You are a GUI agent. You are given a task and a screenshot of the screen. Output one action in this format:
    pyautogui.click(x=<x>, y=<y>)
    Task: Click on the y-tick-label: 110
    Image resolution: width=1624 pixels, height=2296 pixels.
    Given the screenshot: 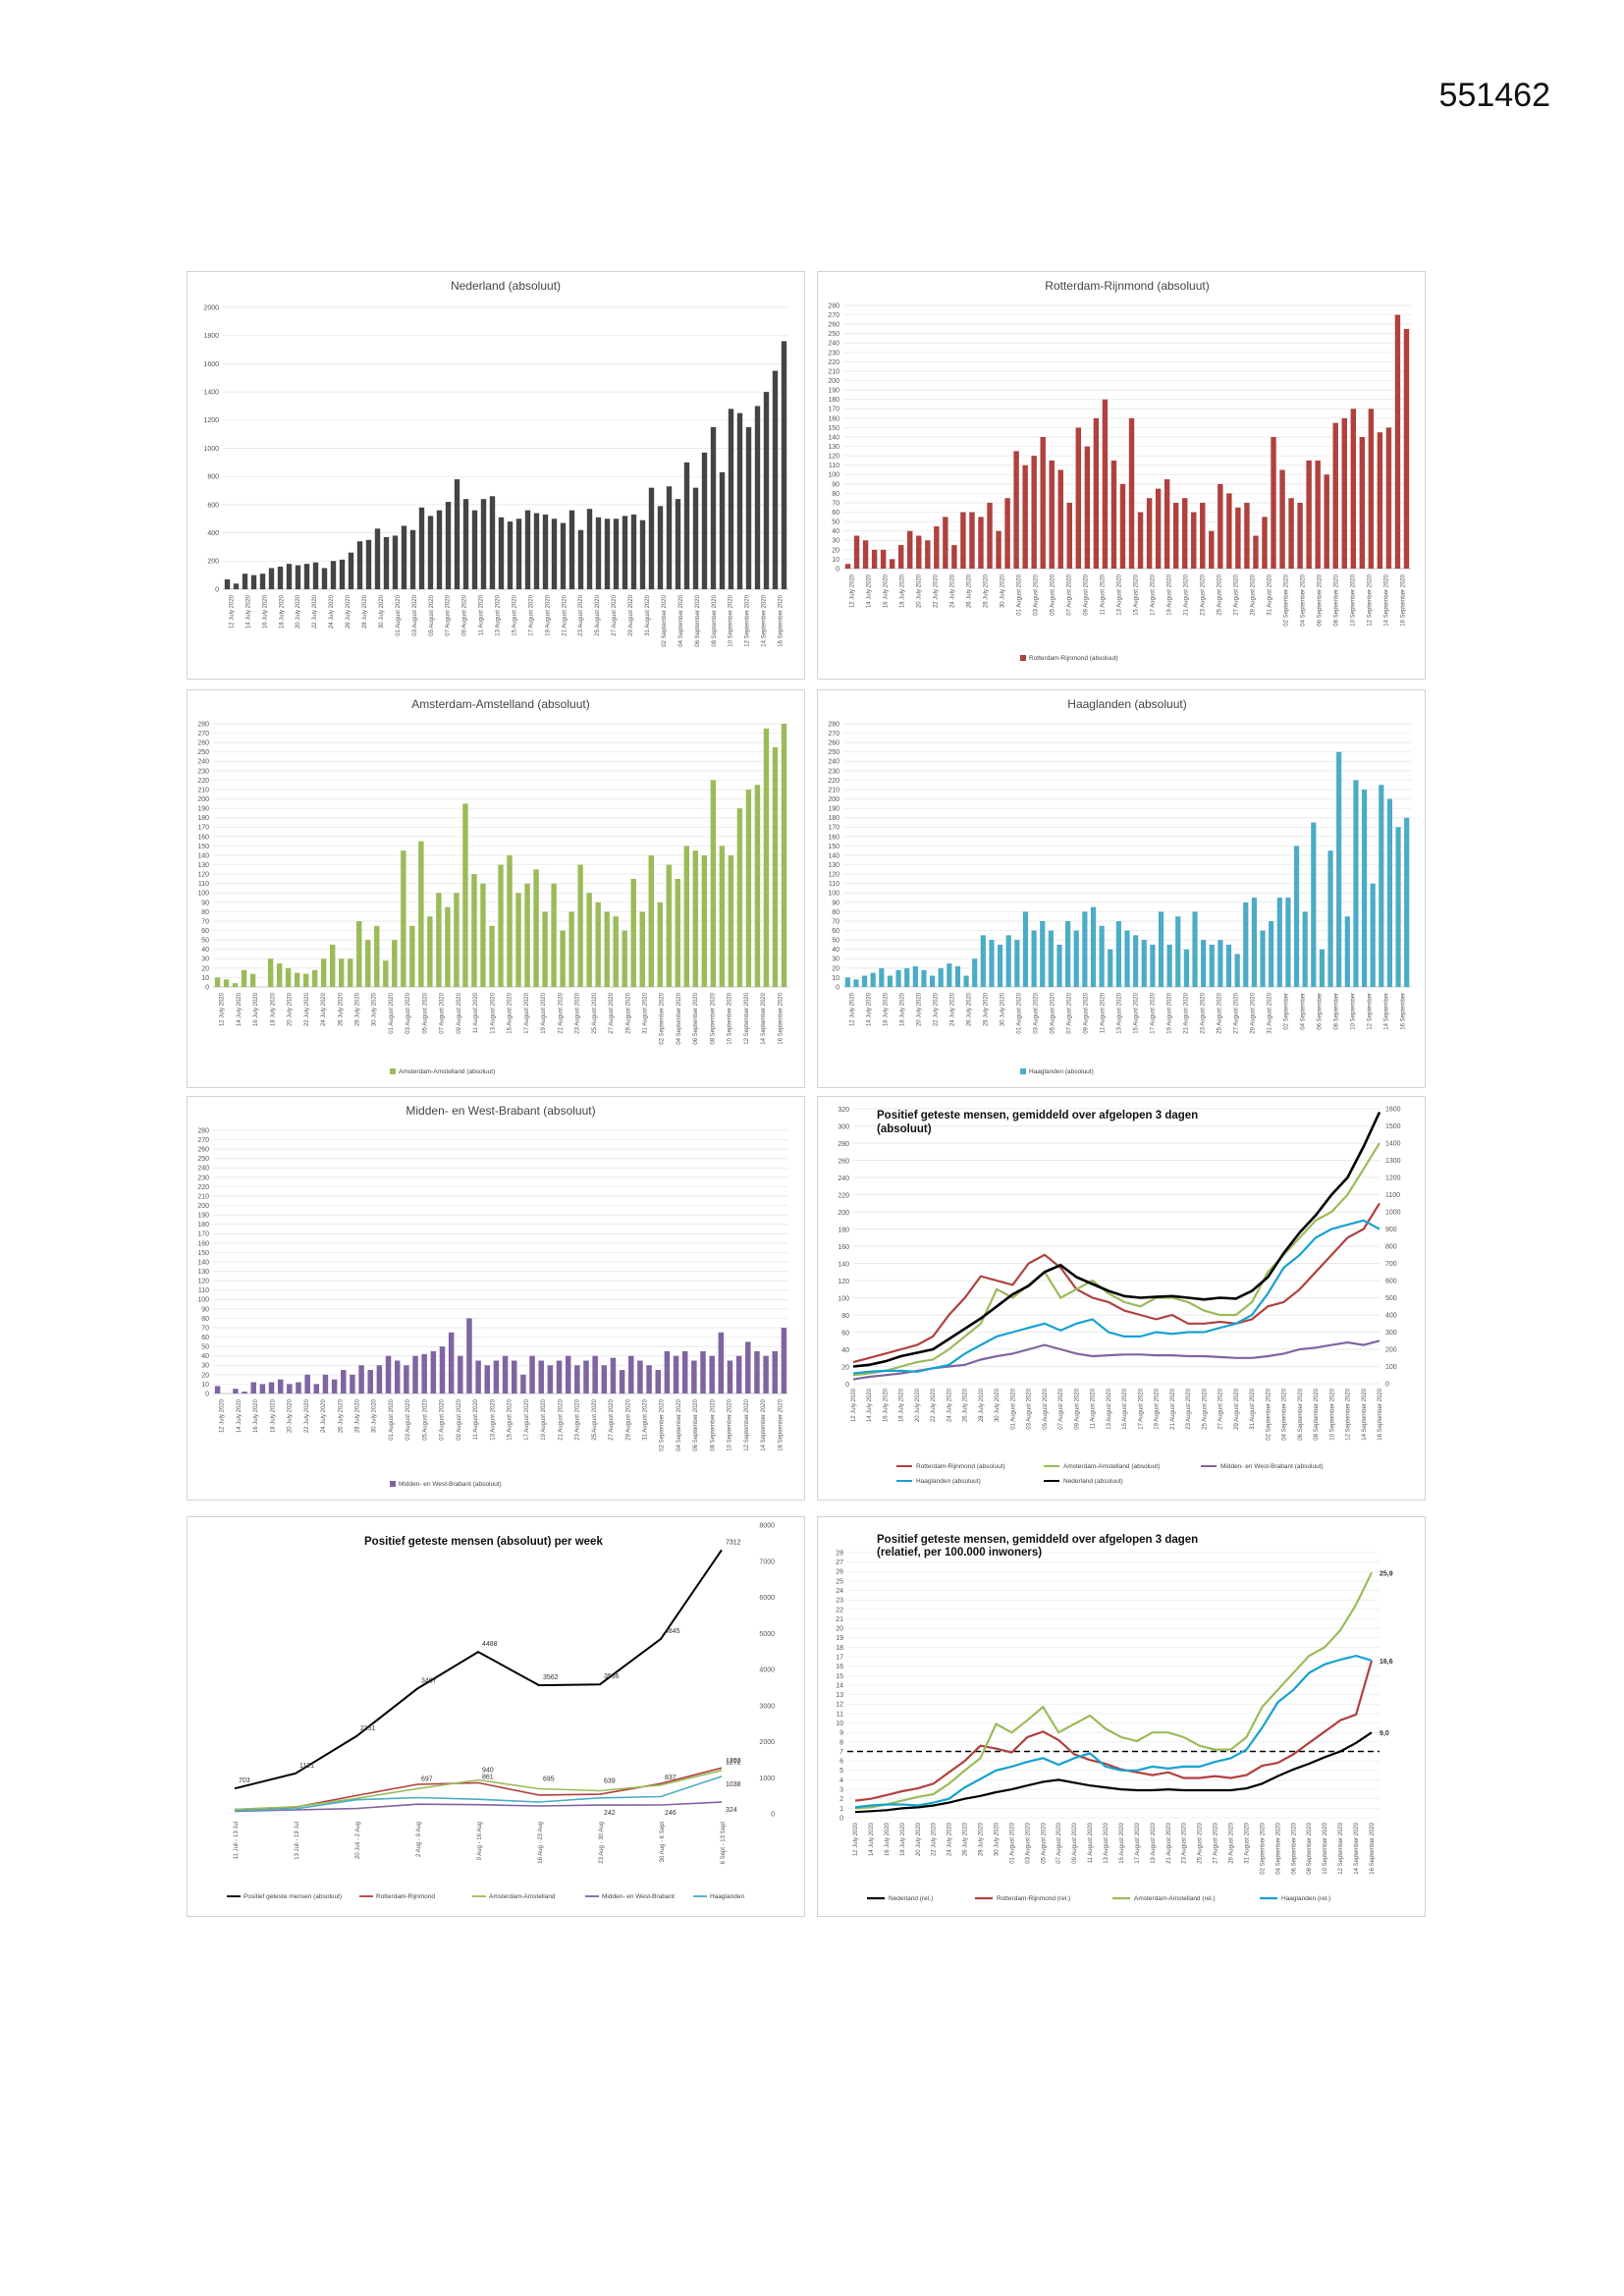 What is the action you would take?
    pyautogui.click(x=203, y=884)
    